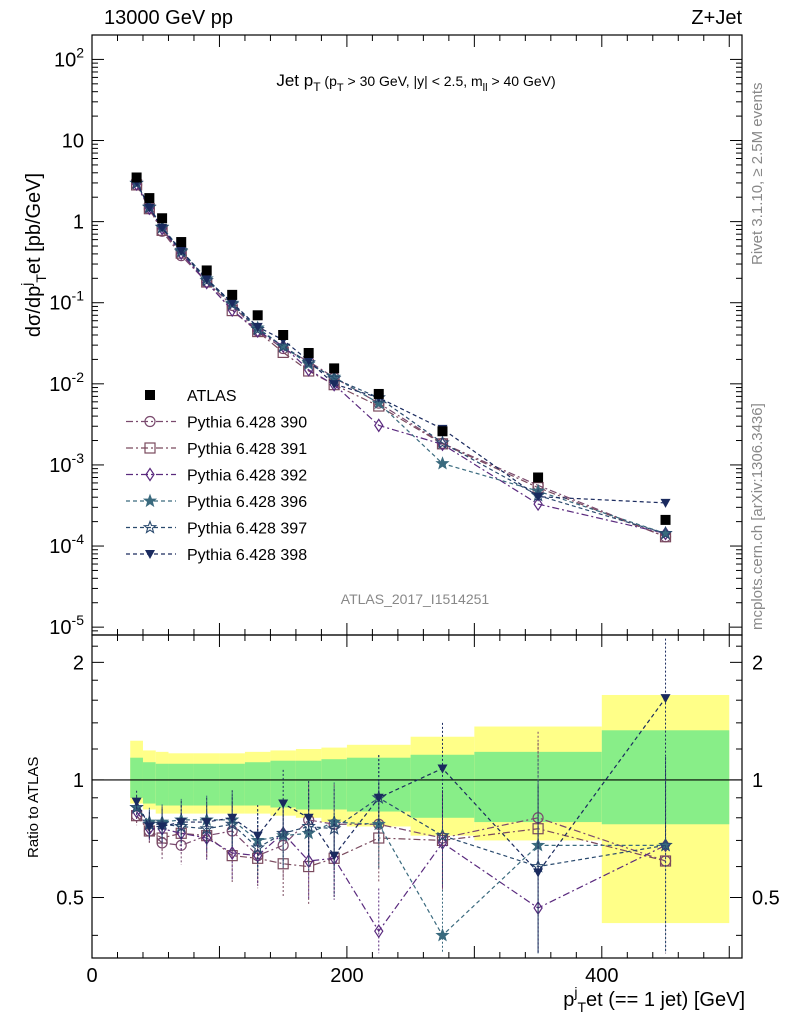 This screenshot has height=1024, width=786. Describe the element at coordinates (78, 223) in the screenshot. I see `y-tick-label: 1` at that location.